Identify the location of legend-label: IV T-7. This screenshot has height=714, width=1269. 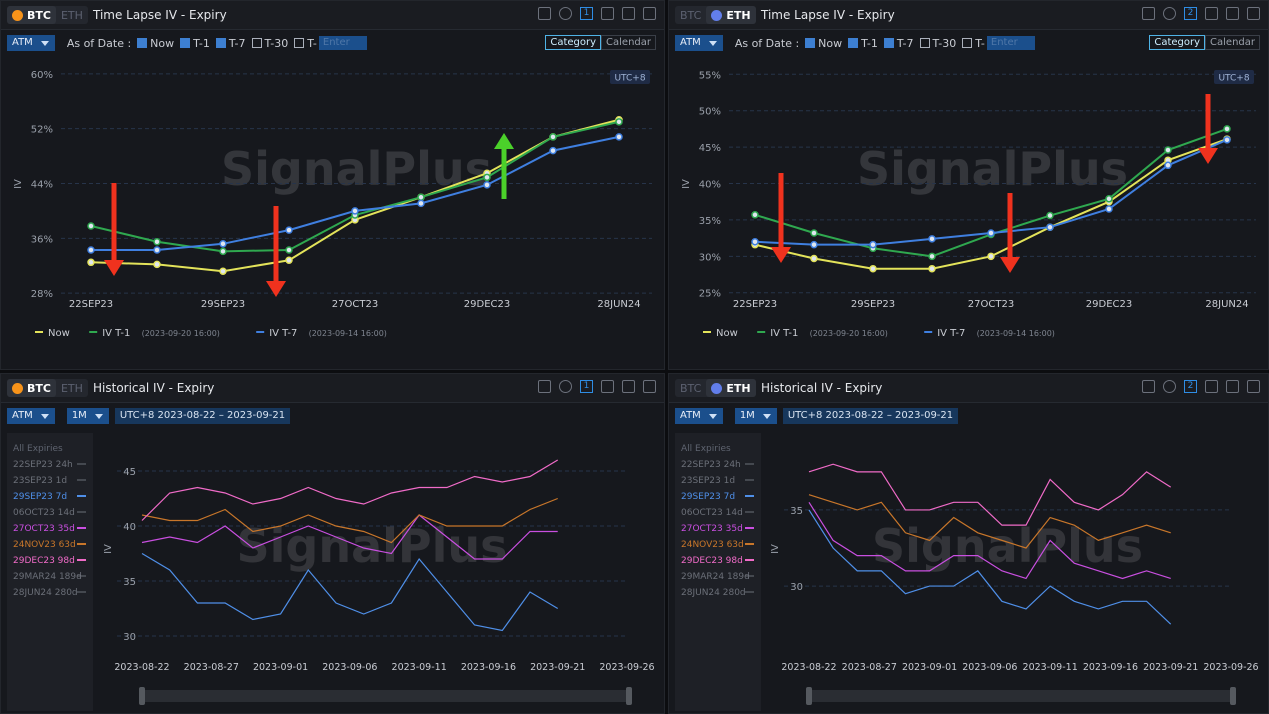
(951, 333).